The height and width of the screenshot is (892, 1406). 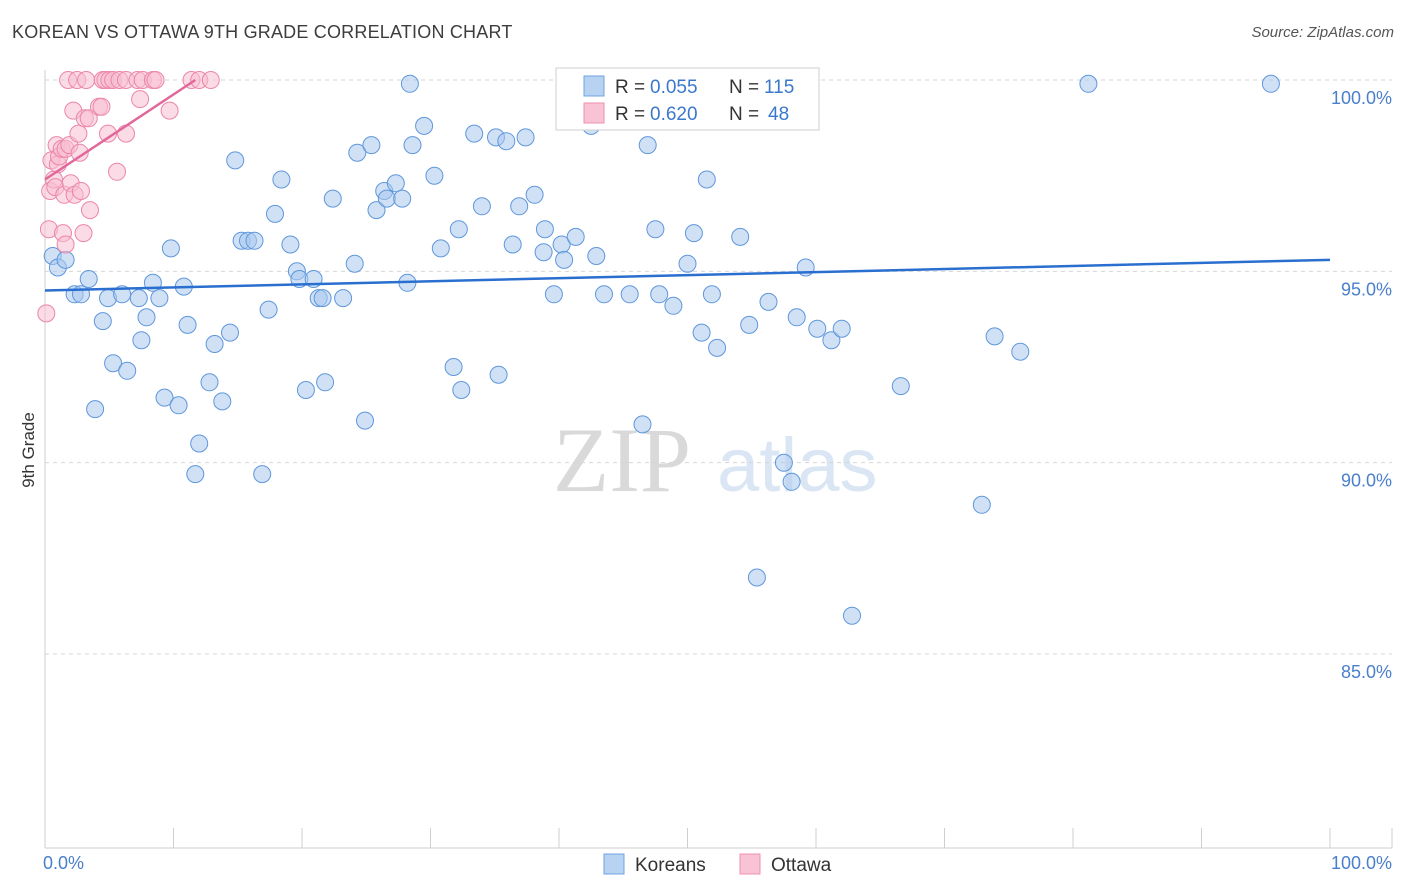 What do you see at coordinates (717, 864) in the screenshot?
I see `series-legend: Koreans Ottawa` at bounding box center [717, 864].